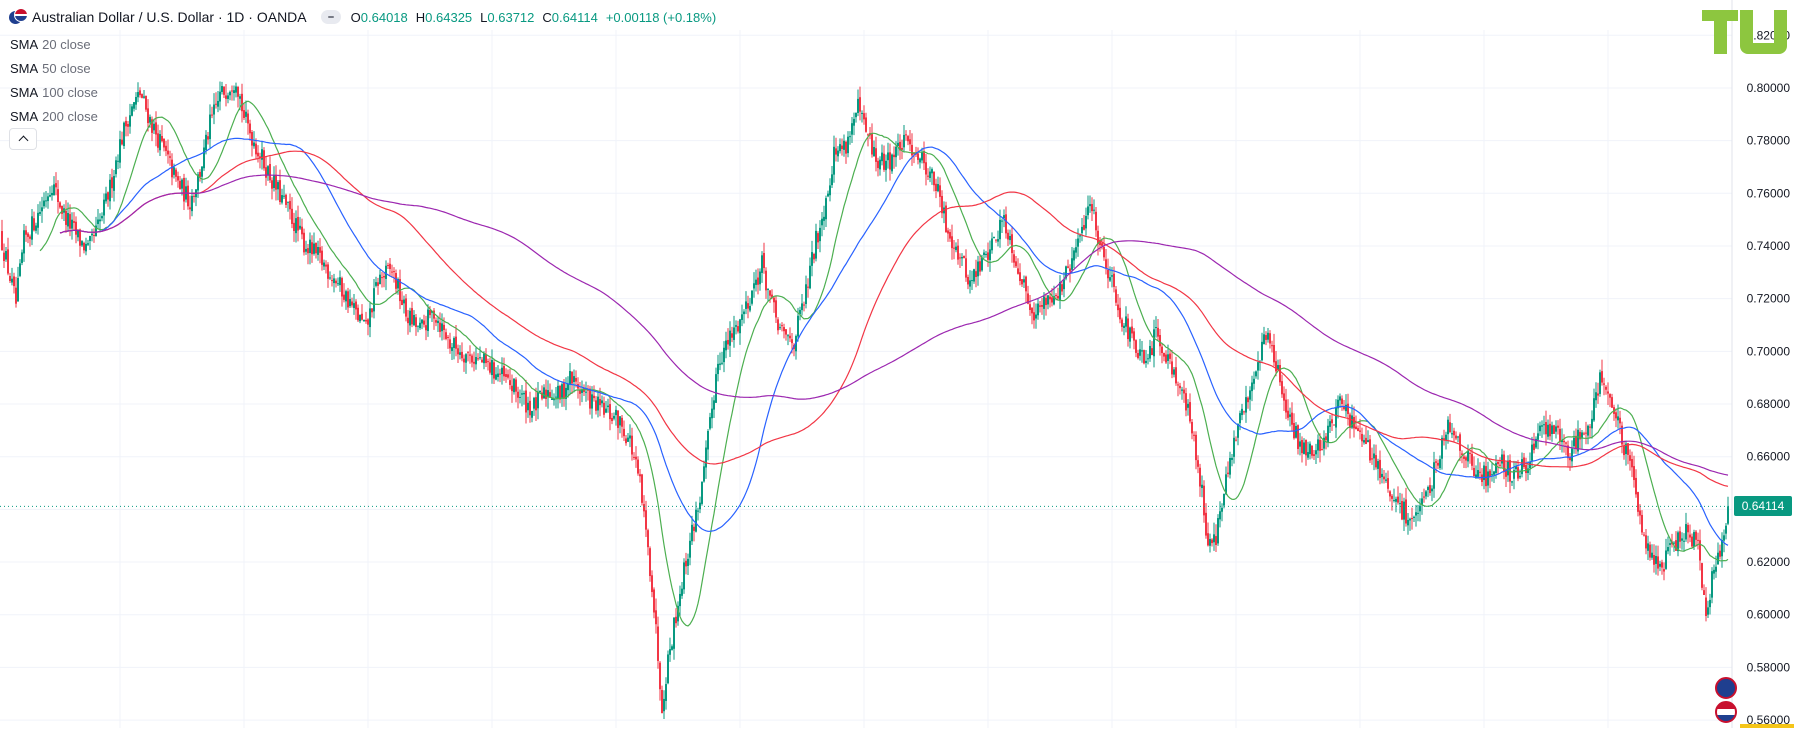  What do you see at coordinates (54, 92) in the screenshot?
I see `legend-sma-100: SMA 100 close` at bounding box center [54, 92].